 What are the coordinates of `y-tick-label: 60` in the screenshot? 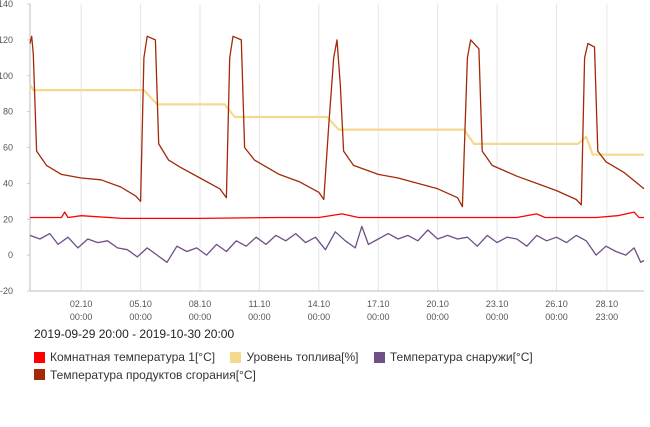 It's located at (8, 148).